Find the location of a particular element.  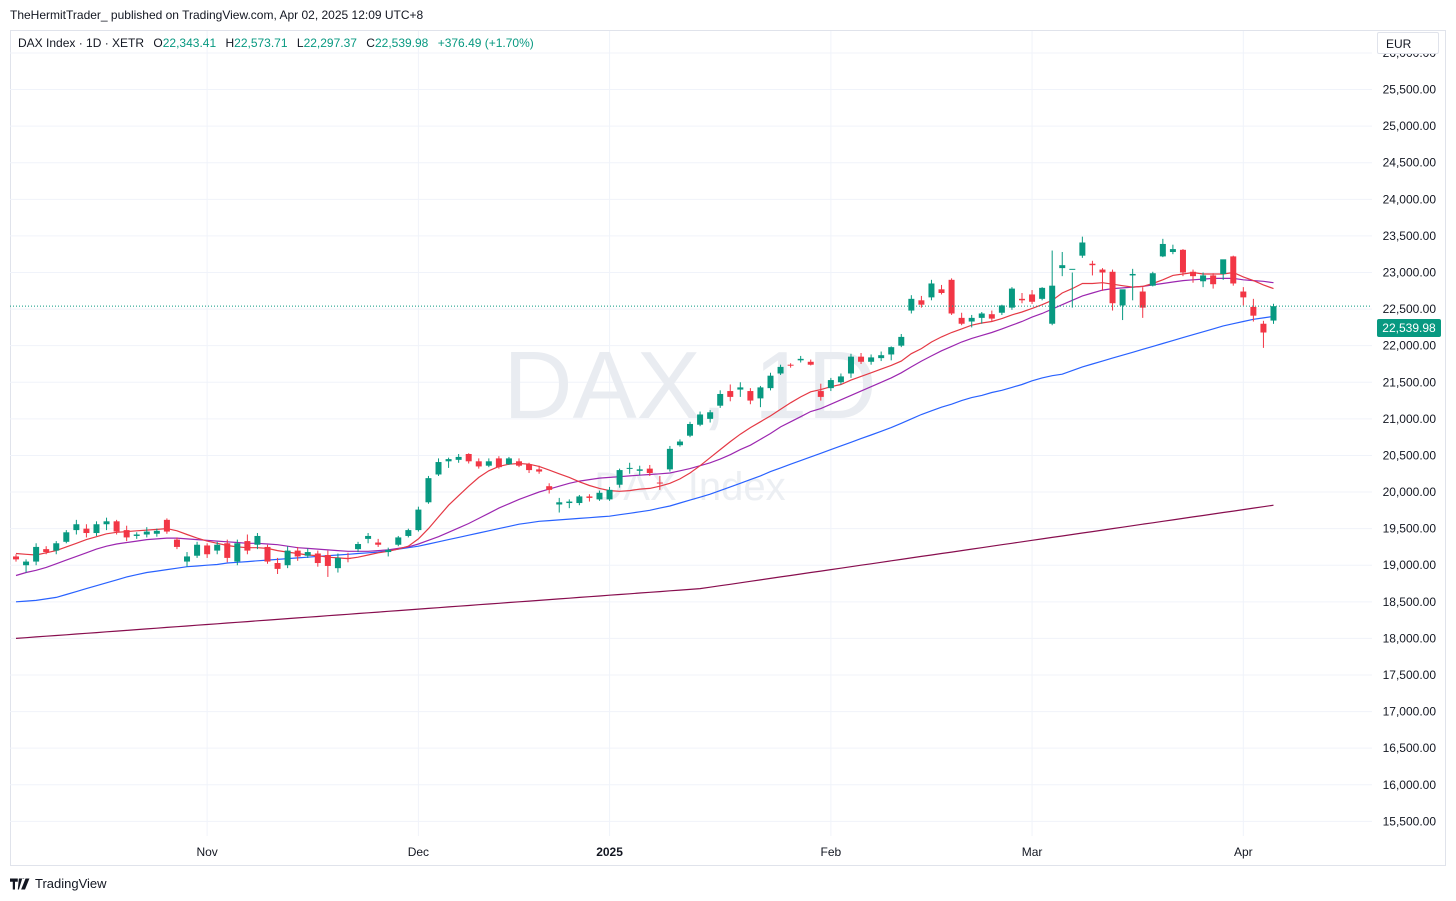

currency-selector: EUR is located at coordinates (1408, 43).